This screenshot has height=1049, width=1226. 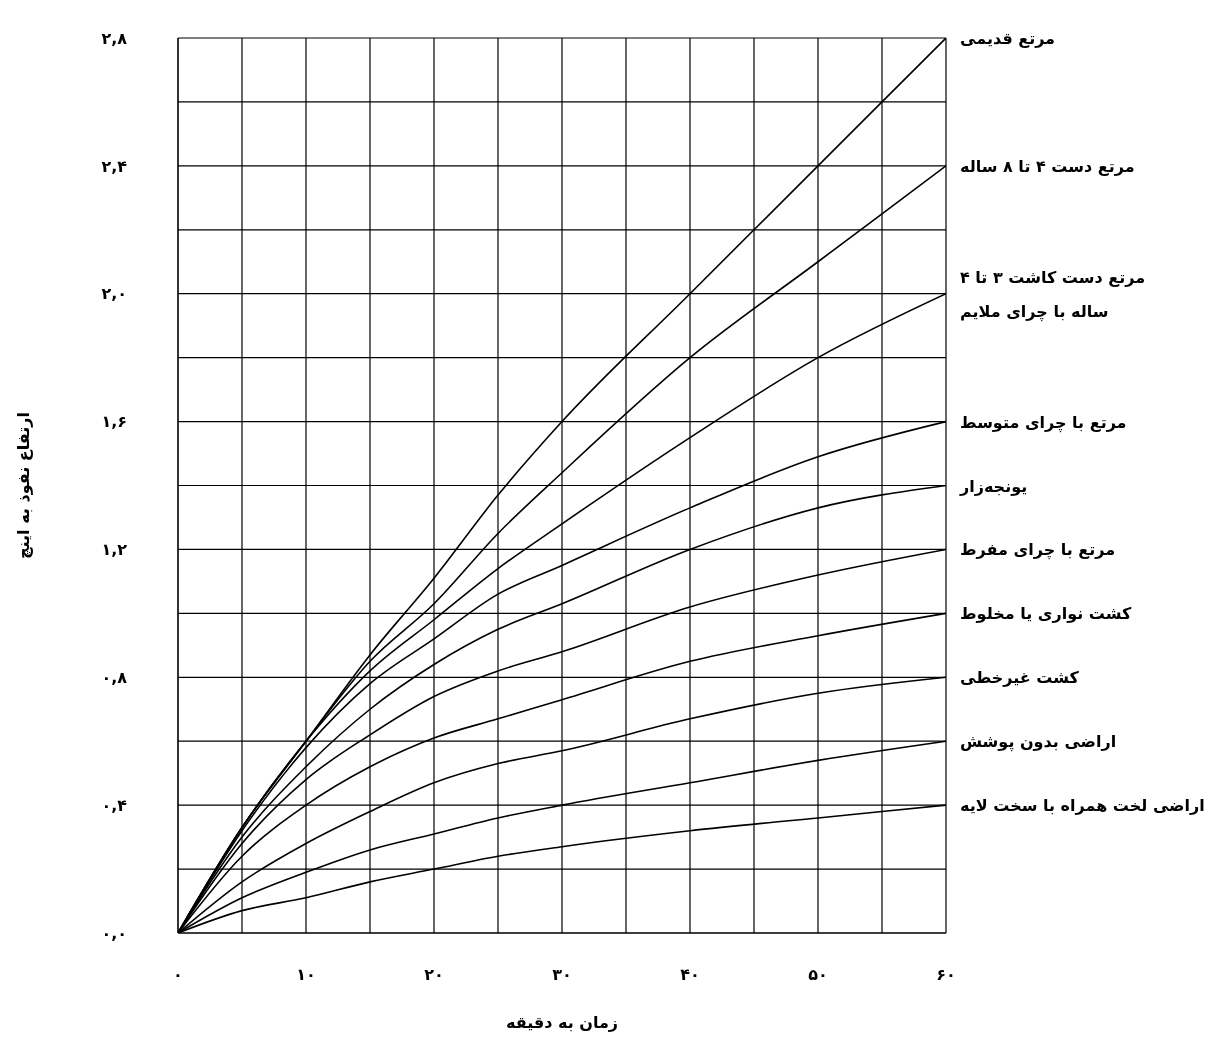 What do you see at coordinates (1038, 550) in the screenshot?
I see `series-label: مرتع با چرای مفرط` at bounding box center [1038, 550].